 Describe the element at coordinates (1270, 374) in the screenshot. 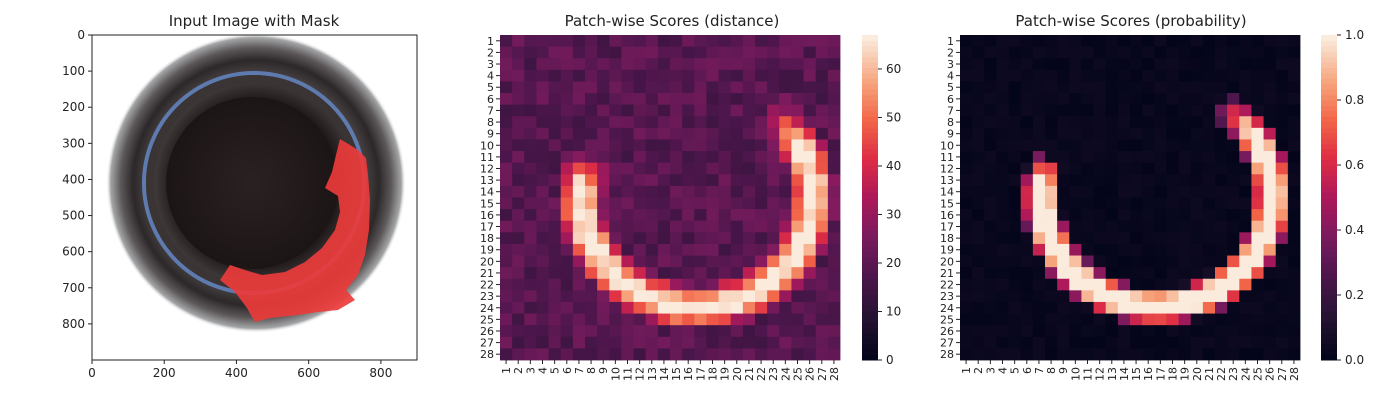

I see `x-tick-label: 26` at that location.